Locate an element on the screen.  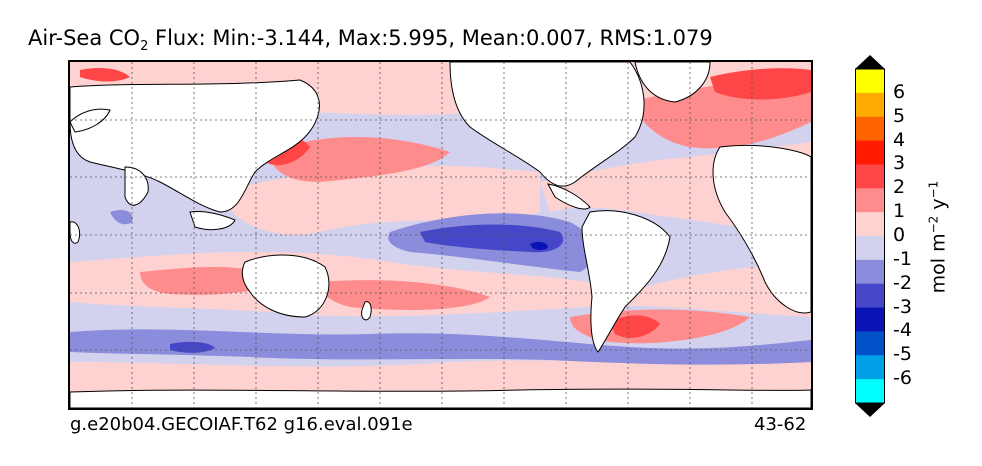
land-south-america is located at coordinates (626, 281).